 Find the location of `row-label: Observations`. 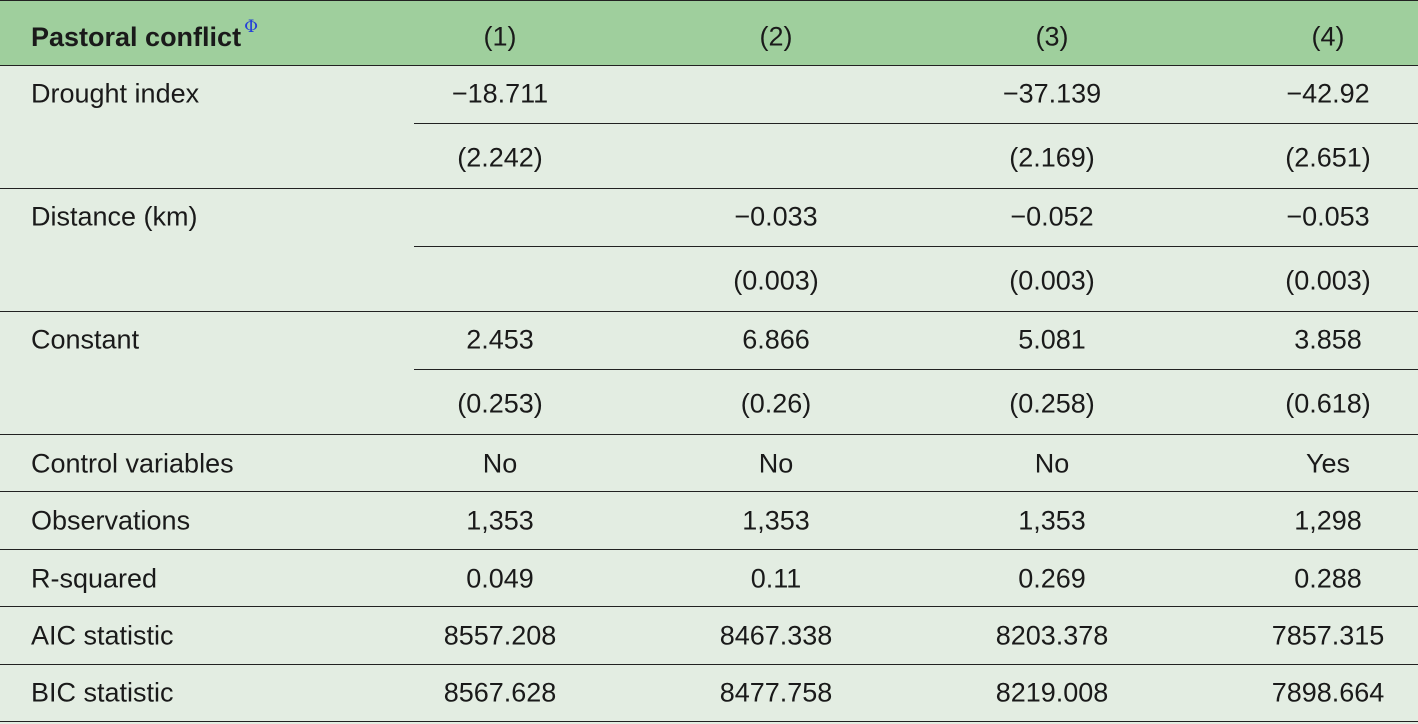

row-label: Observations is located at coordinates (111, 520).